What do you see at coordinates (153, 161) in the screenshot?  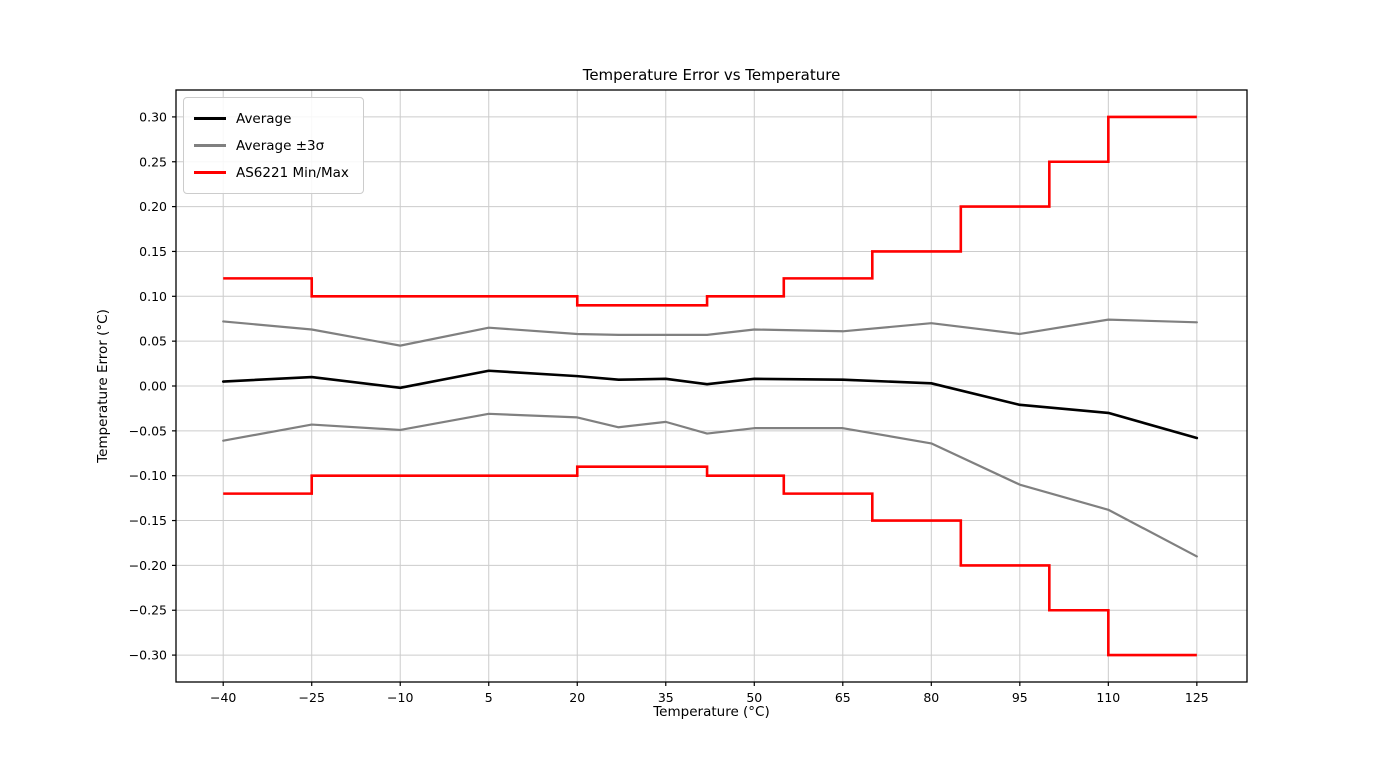 I see `y-tick-label: 0.25` at bounding box center [153, 161].